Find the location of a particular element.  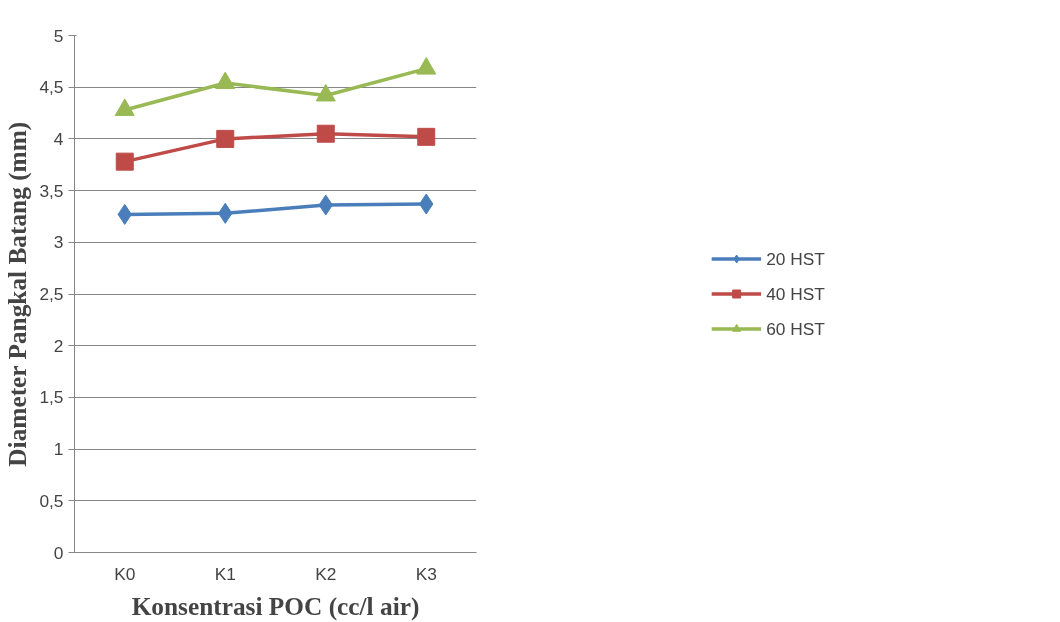

y-tick-label: 3 is located at coordinates (58, 242).